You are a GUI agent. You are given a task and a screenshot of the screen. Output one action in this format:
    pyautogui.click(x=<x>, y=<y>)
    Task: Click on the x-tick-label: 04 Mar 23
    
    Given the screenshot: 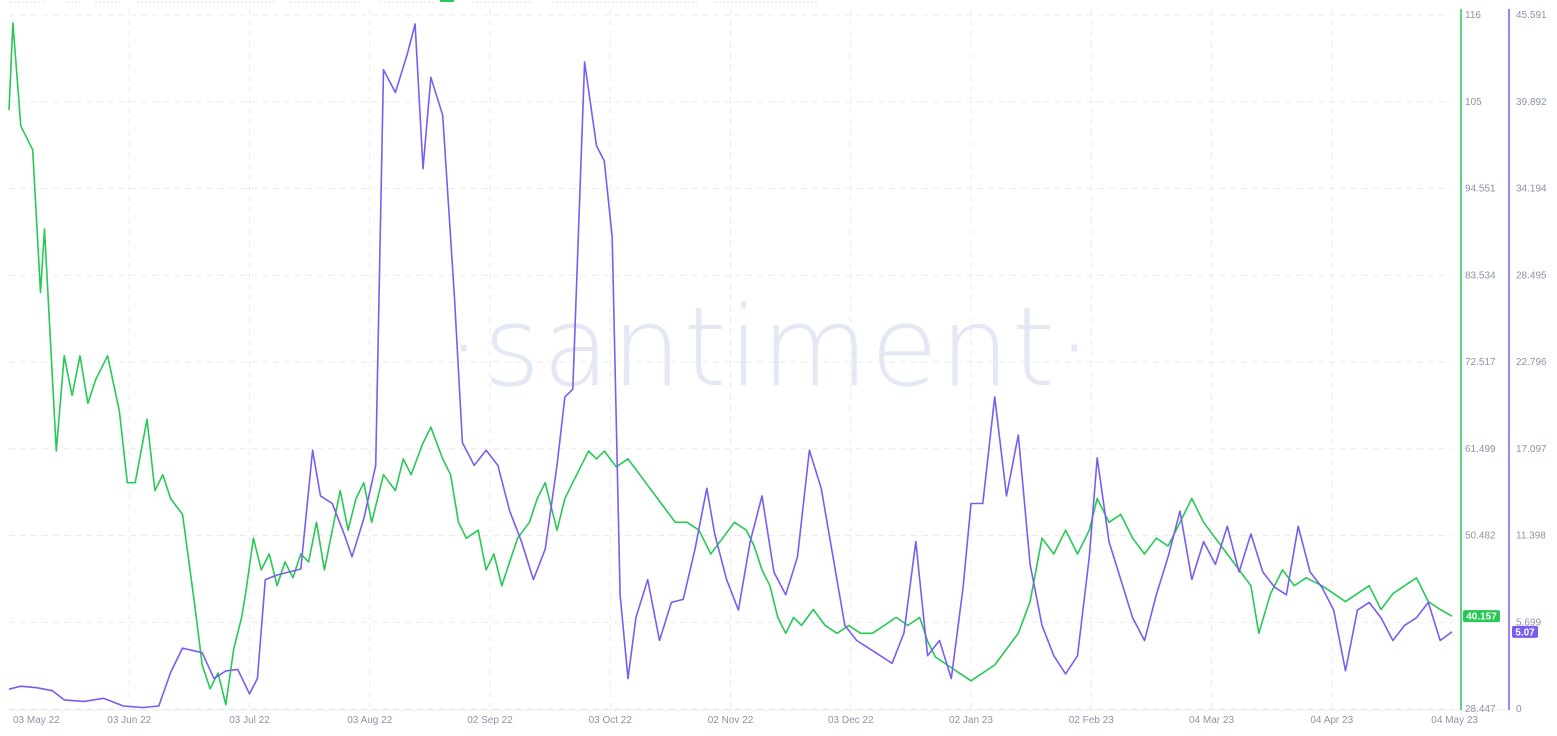 What is the action you would take?
    pyautogui.click(x=1211, y=720)
    